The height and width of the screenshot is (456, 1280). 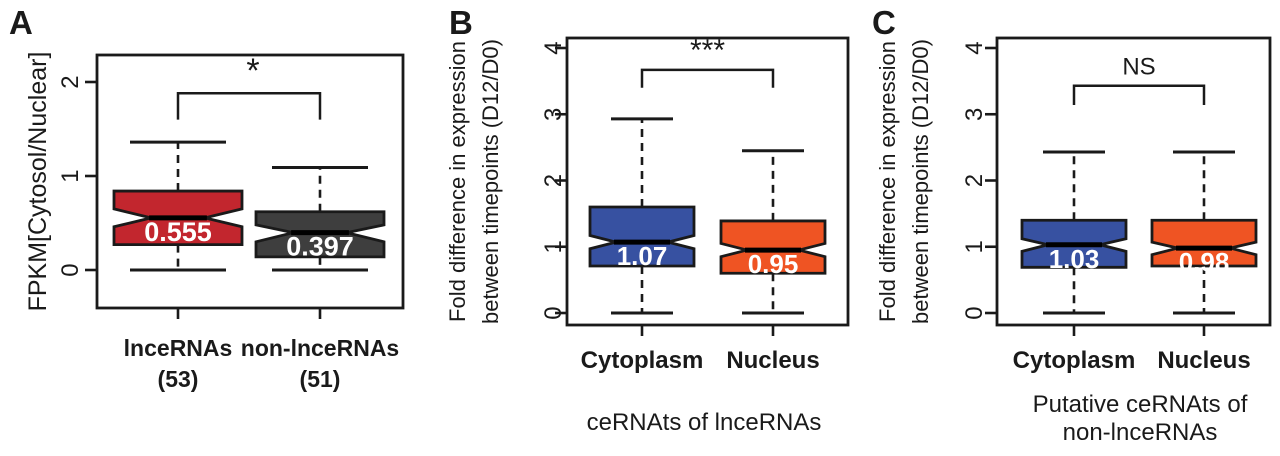 What do you see at coordinates (1140, 432) in the screenshot?
I see `x-axis-title-c: non-lnceRNAs` at bounding box center [1140, 432].